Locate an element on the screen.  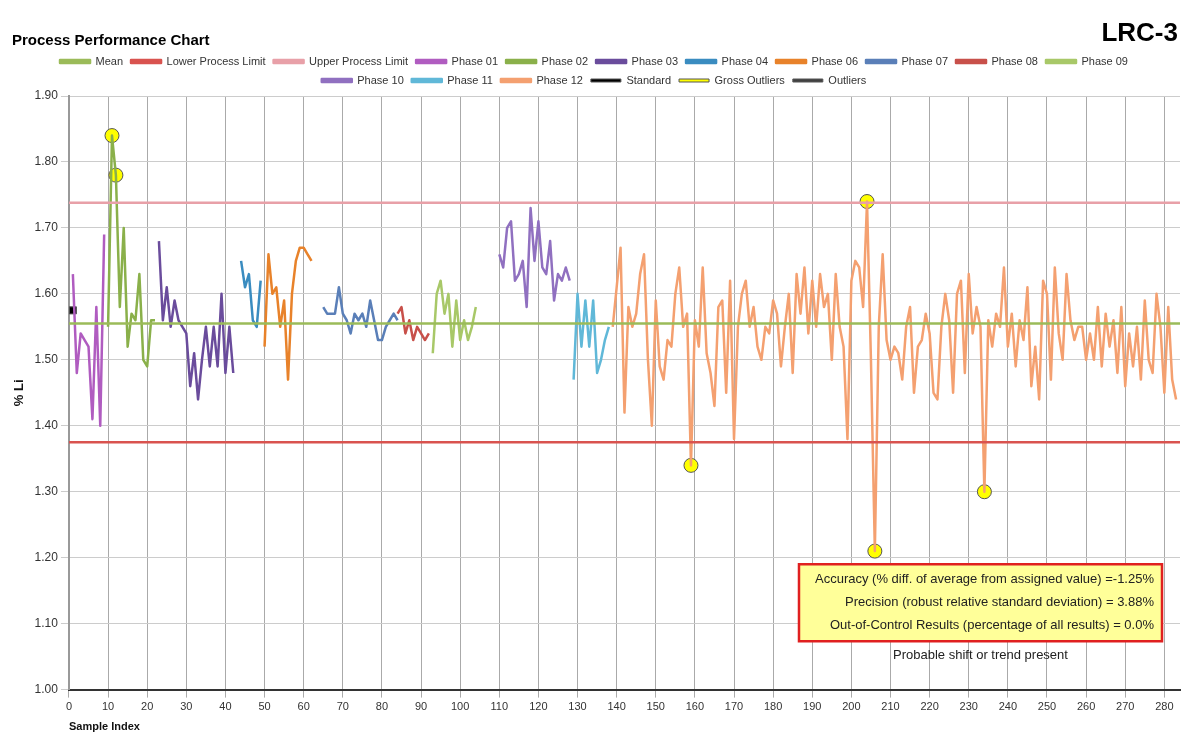
y-tick-label: 1.30 is located at coordinates (46, 491).